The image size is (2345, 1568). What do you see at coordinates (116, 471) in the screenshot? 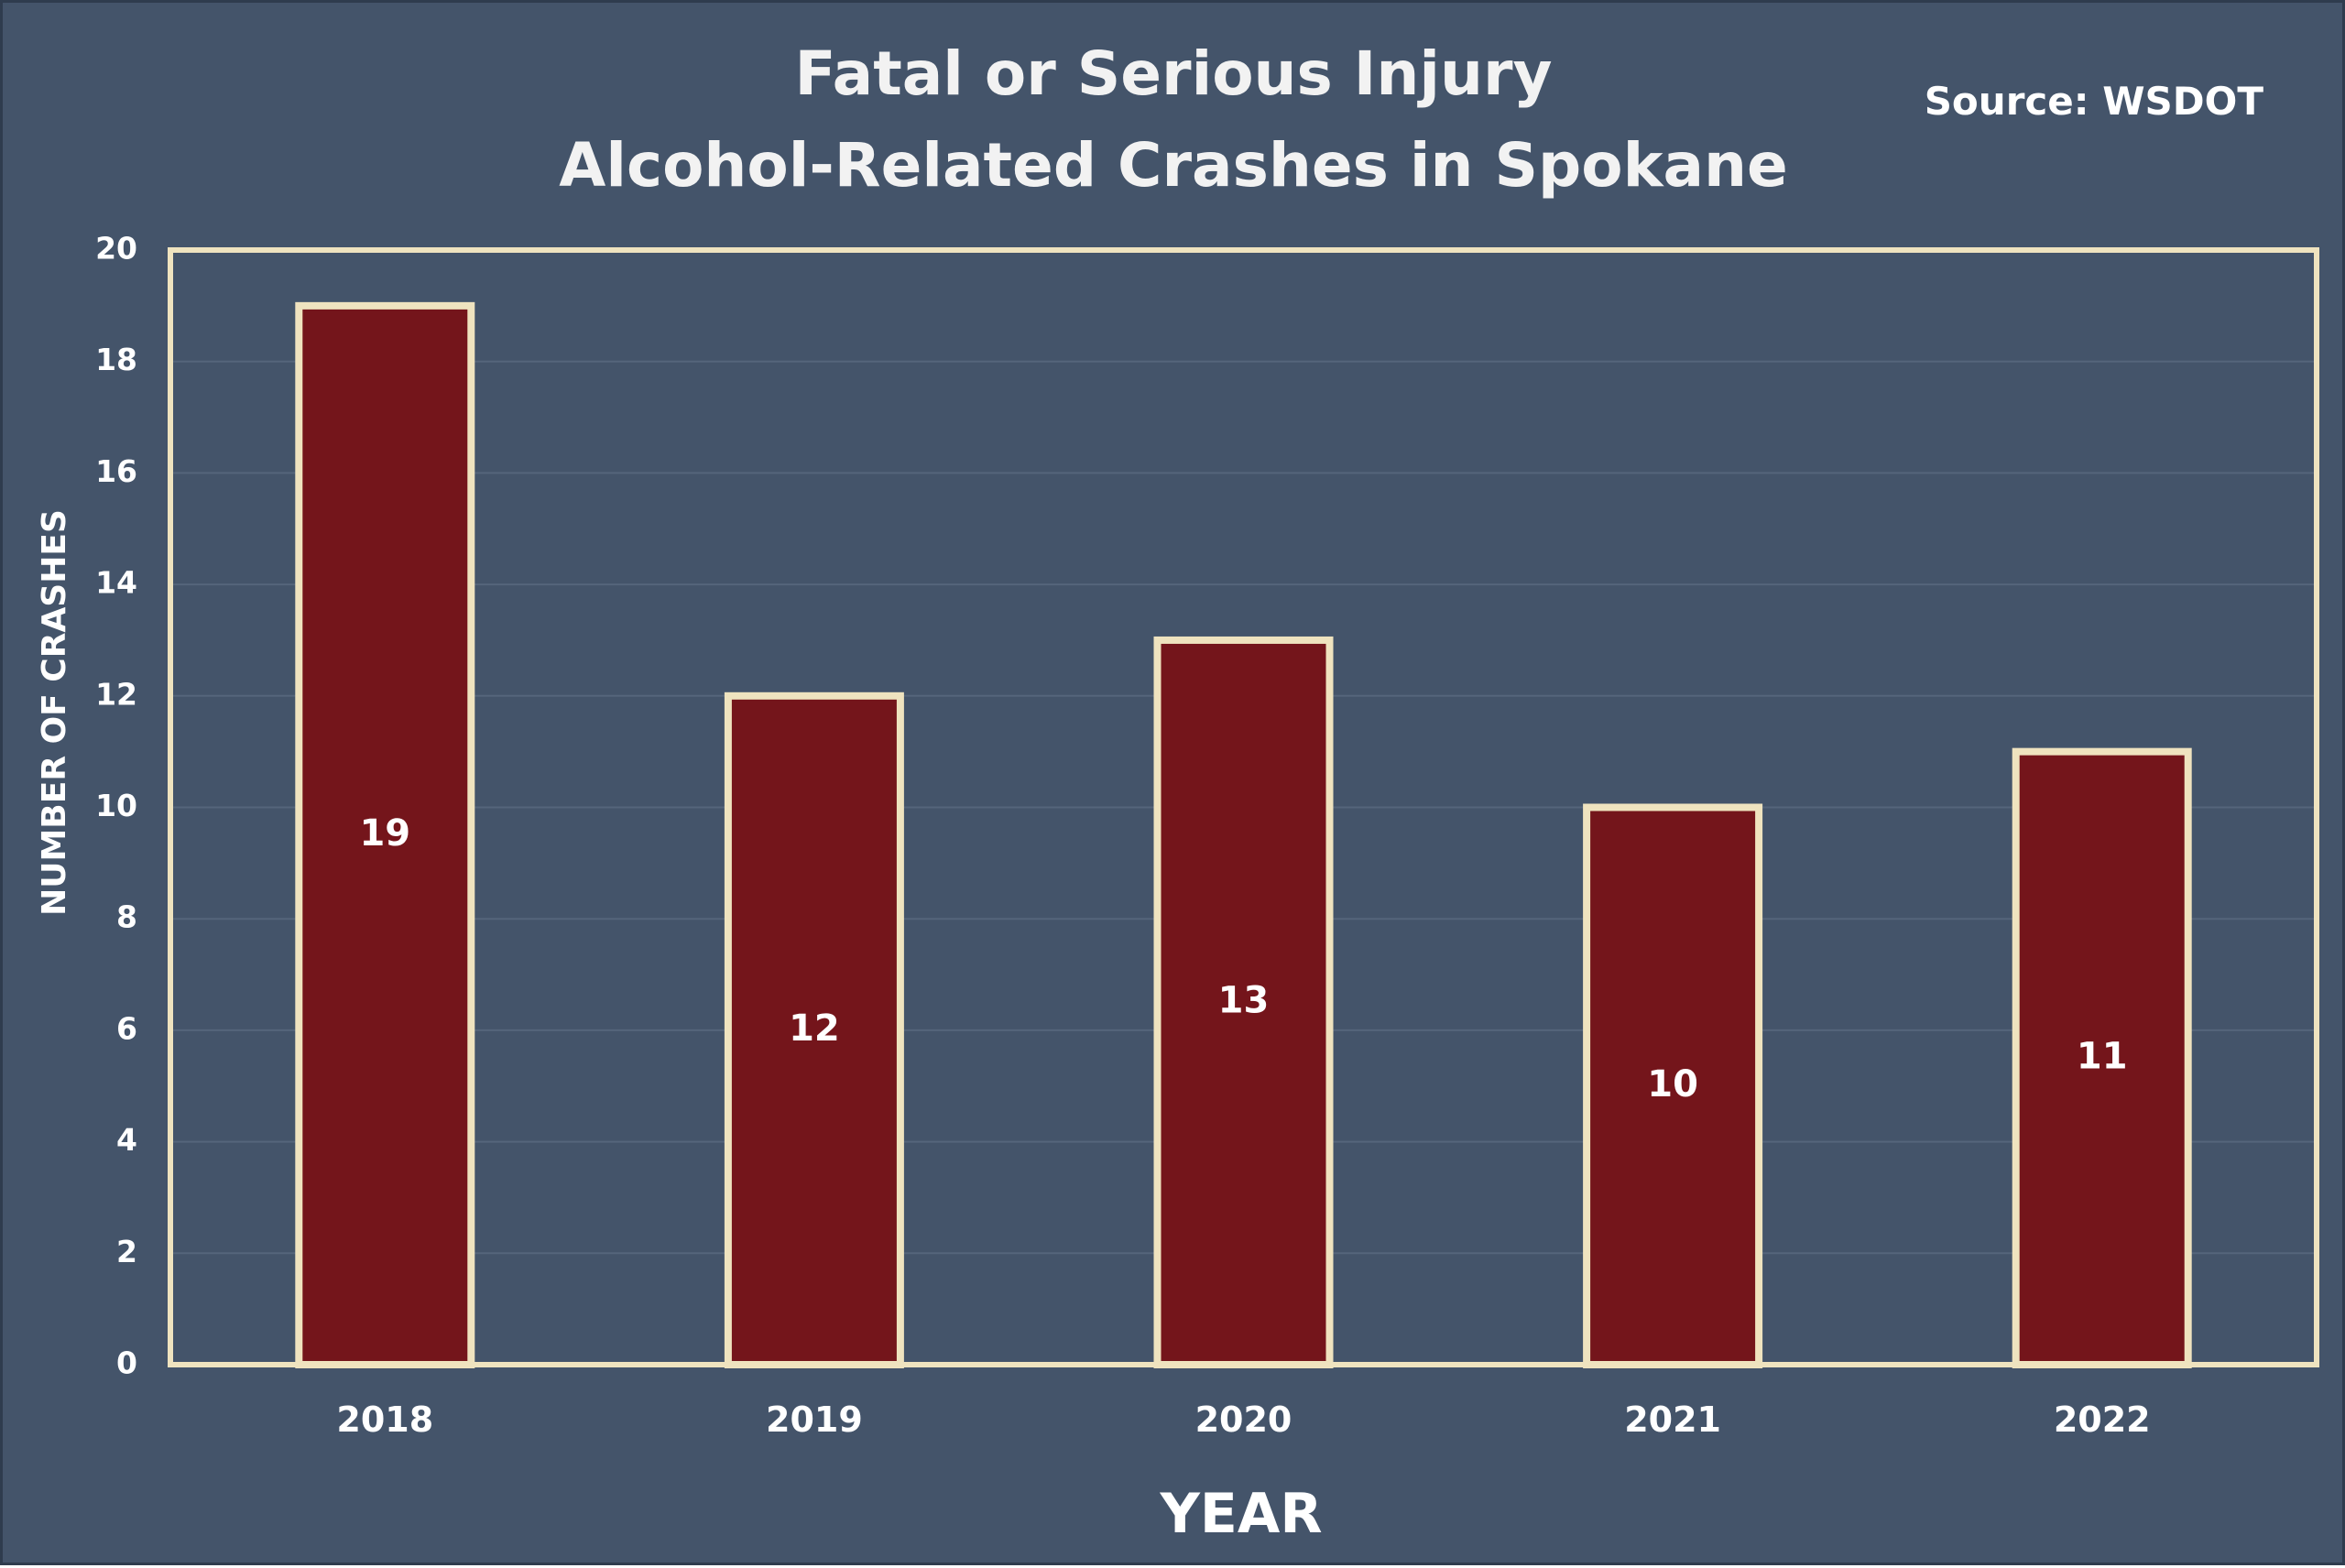
I see `y-tick-label: 16` at bounding box center [116, 471].